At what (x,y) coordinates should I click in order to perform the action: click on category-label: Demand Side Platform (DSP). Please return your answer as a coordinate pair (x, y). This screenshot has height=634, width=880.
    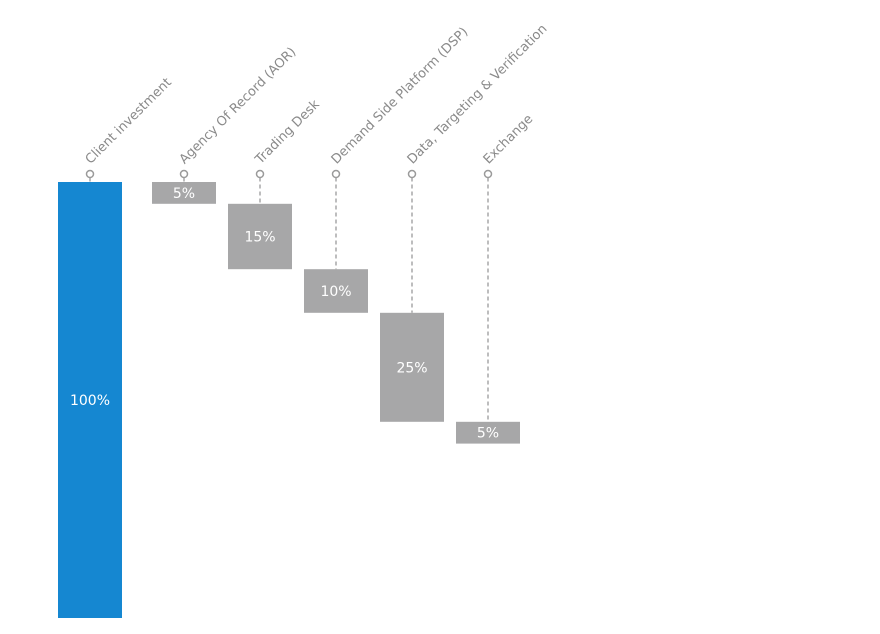
    Looking at the image, I should click on (400, 96).